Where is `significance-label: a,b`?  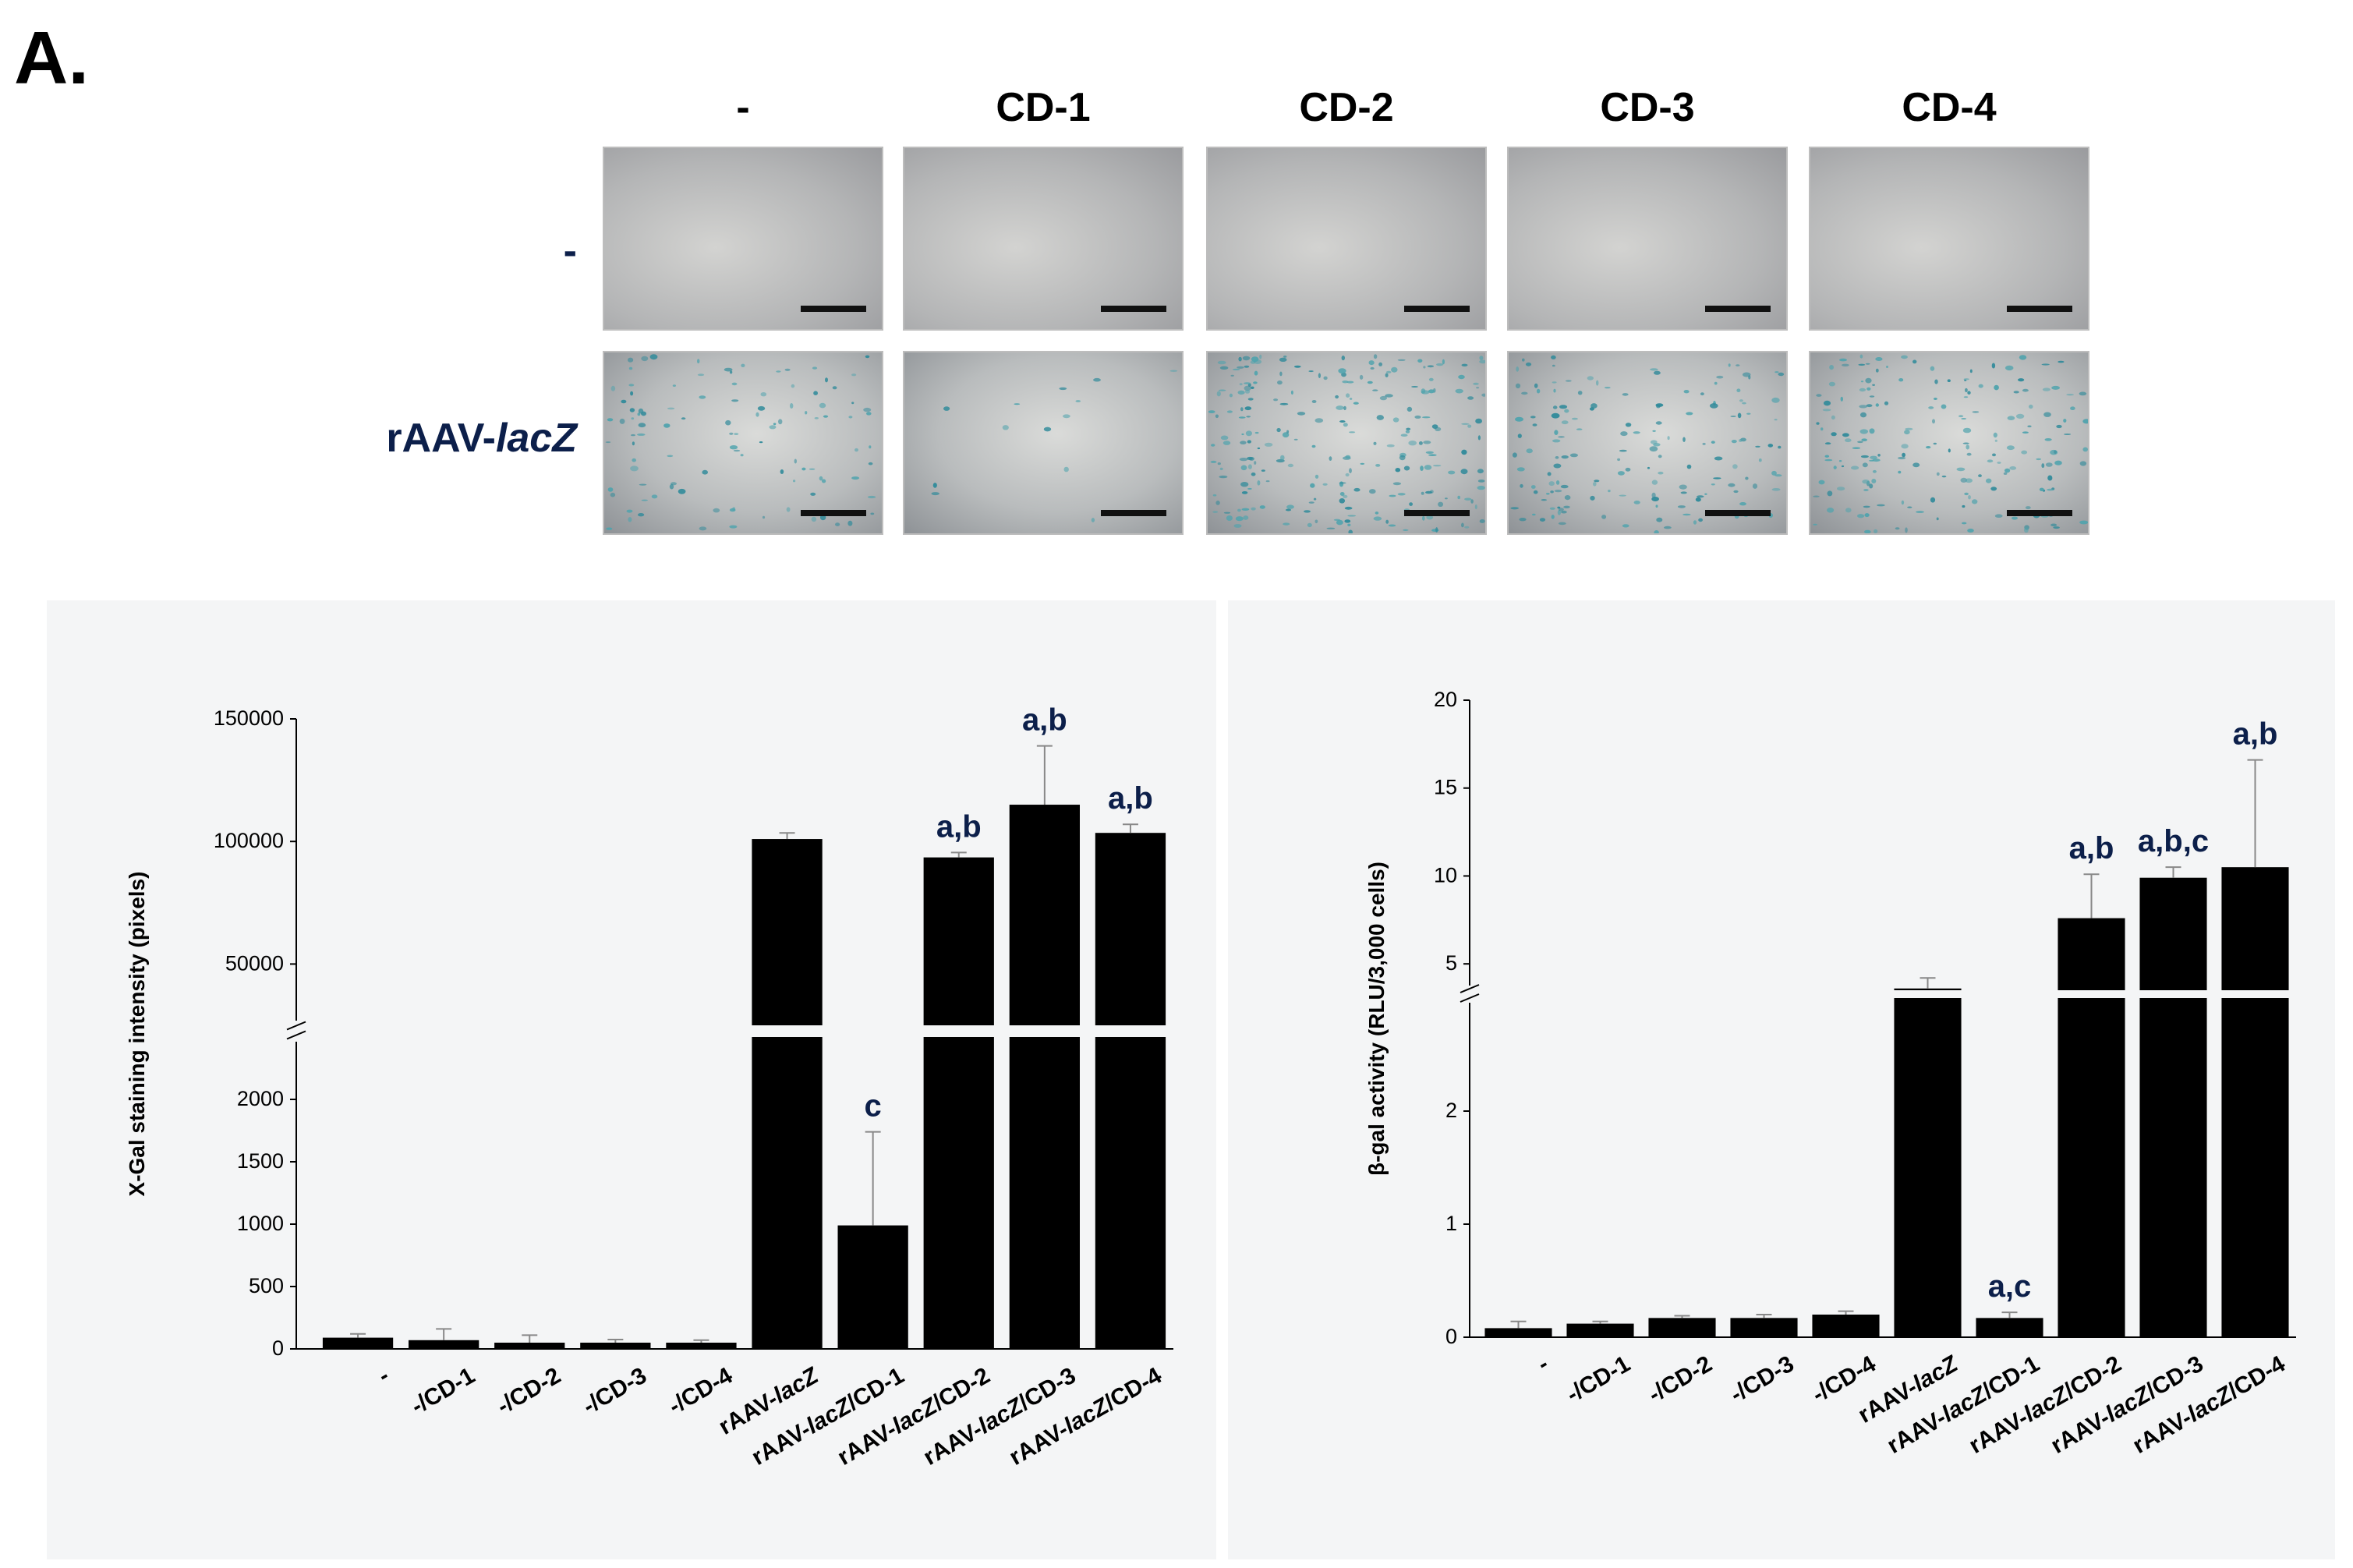 significance-label: a,b is located at coordinates (1130, 798).